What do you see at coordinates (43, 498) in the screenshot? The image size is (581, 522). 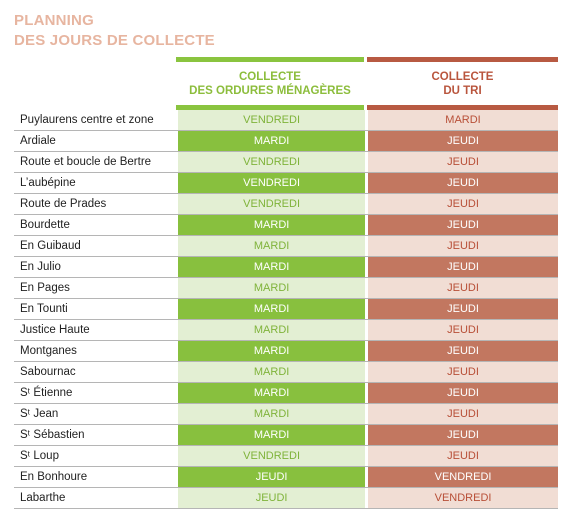 I see `location-name: Labarthe` at bounding box center [43, 498].